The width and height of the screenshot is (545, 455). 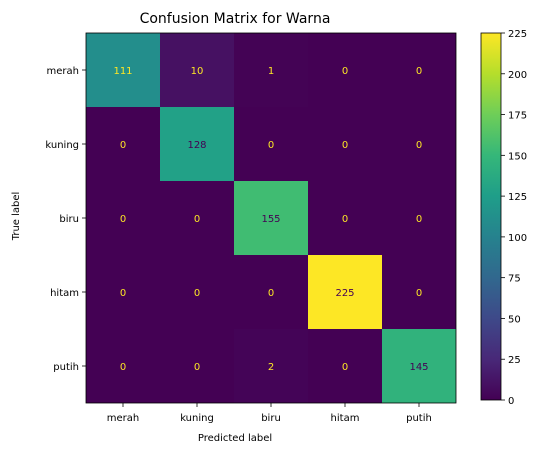 What do you see at coordinates (517, 75) in the screenshot?
I see `colorbar-tick-label: 200` at bounding box center [517, 75].